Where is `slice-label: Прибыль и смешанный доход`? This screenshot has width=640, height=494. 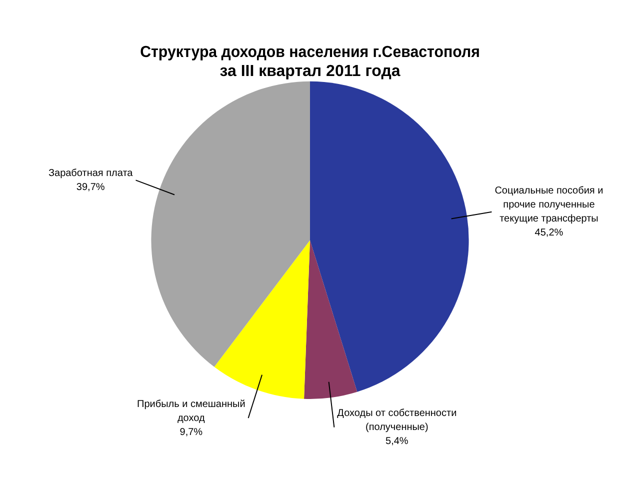
slice-label: Прибыль и смешанный доход is located at coordinates (191, 411).